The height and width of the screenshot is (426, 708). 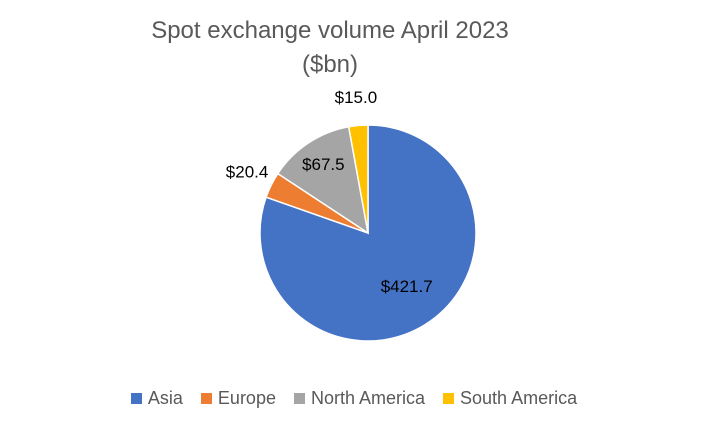 I want to click on chart-title: Spot exchange volume April 2023 ($bn), so click(x=330, y=47).